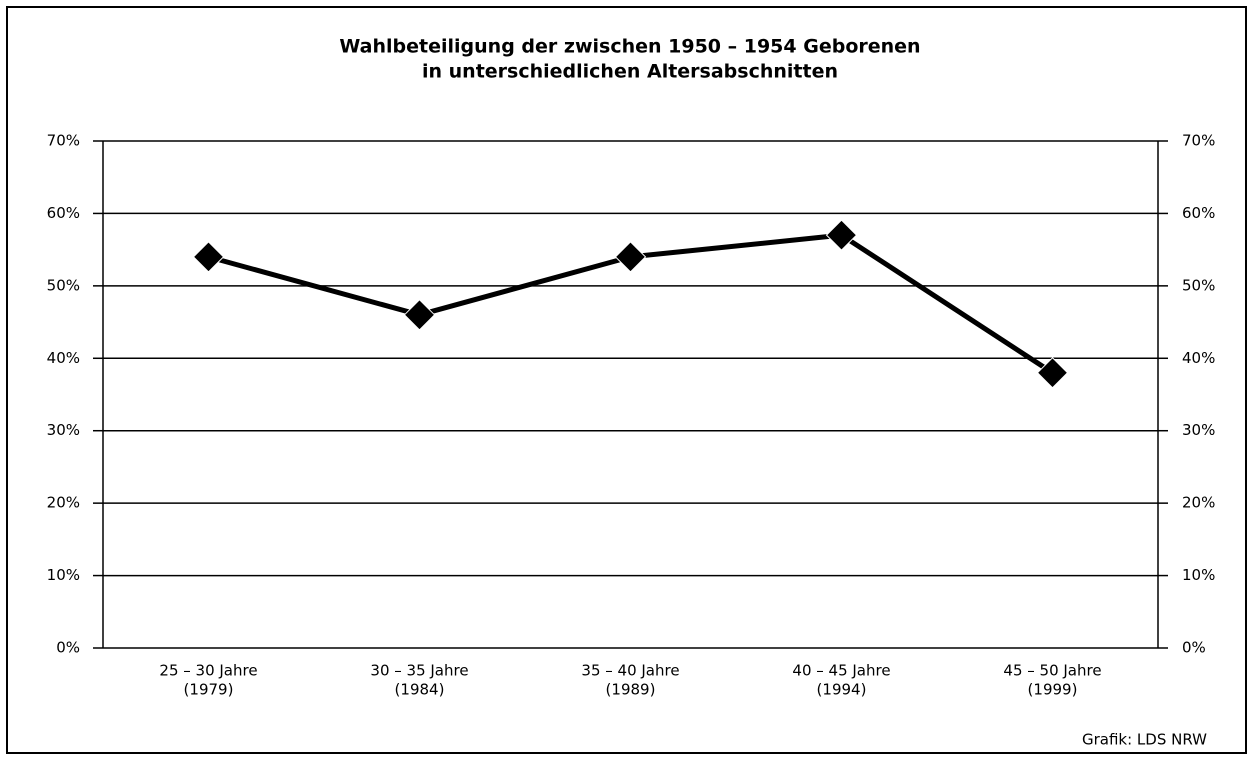 The width and height of the screenshot is (1253, 760). What do you see at coordinates (63, 358) in the screenshot?
I see `y-tick-label: 40%` at bounding box center [63, 358].